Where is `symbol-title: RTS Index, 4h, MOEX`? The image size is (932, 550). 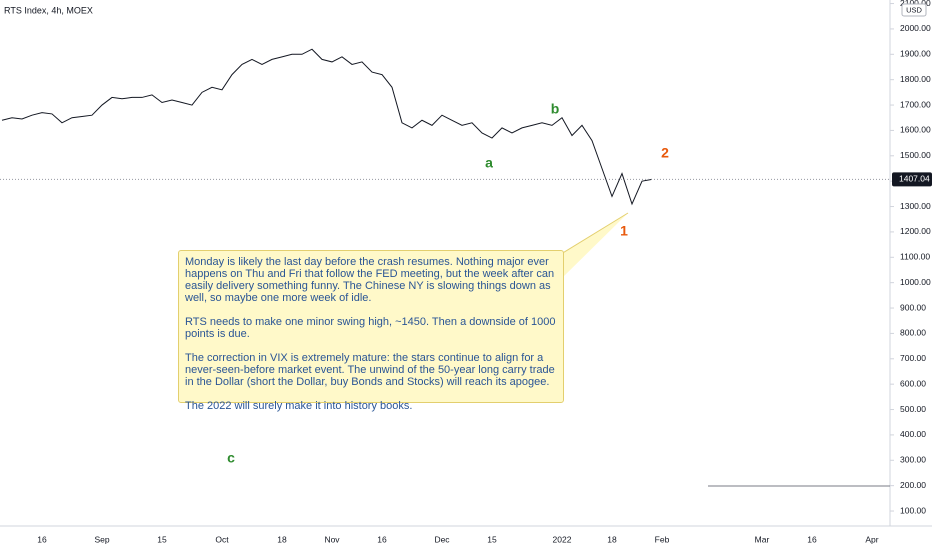
symbol-title: RTS Index, 4h, MOEX is located at coordinates (48, 10).